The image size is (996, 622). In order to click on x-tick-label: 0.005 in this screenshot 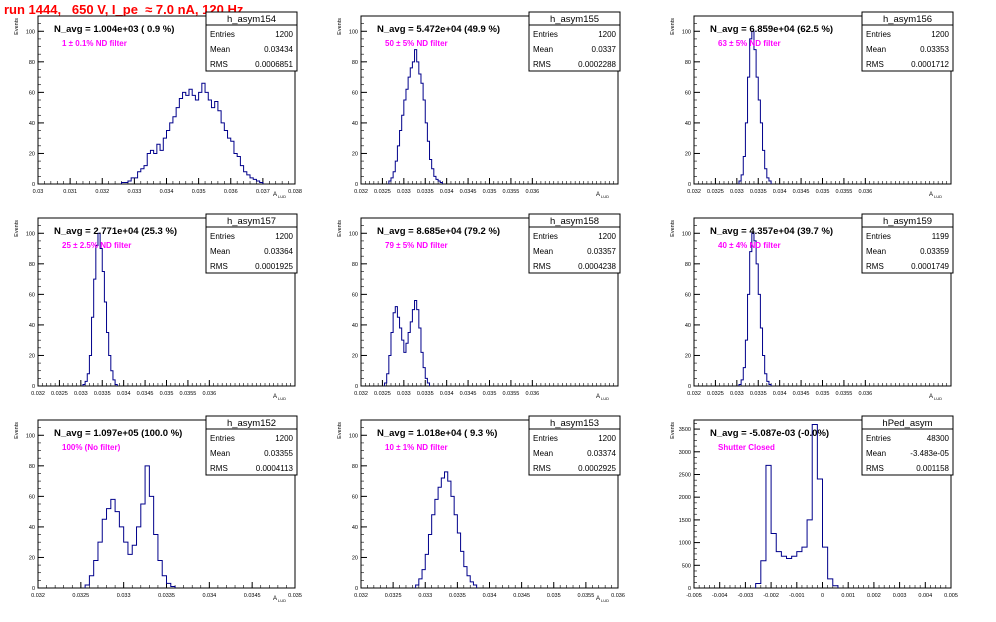, I will do `click(951, 596)`.